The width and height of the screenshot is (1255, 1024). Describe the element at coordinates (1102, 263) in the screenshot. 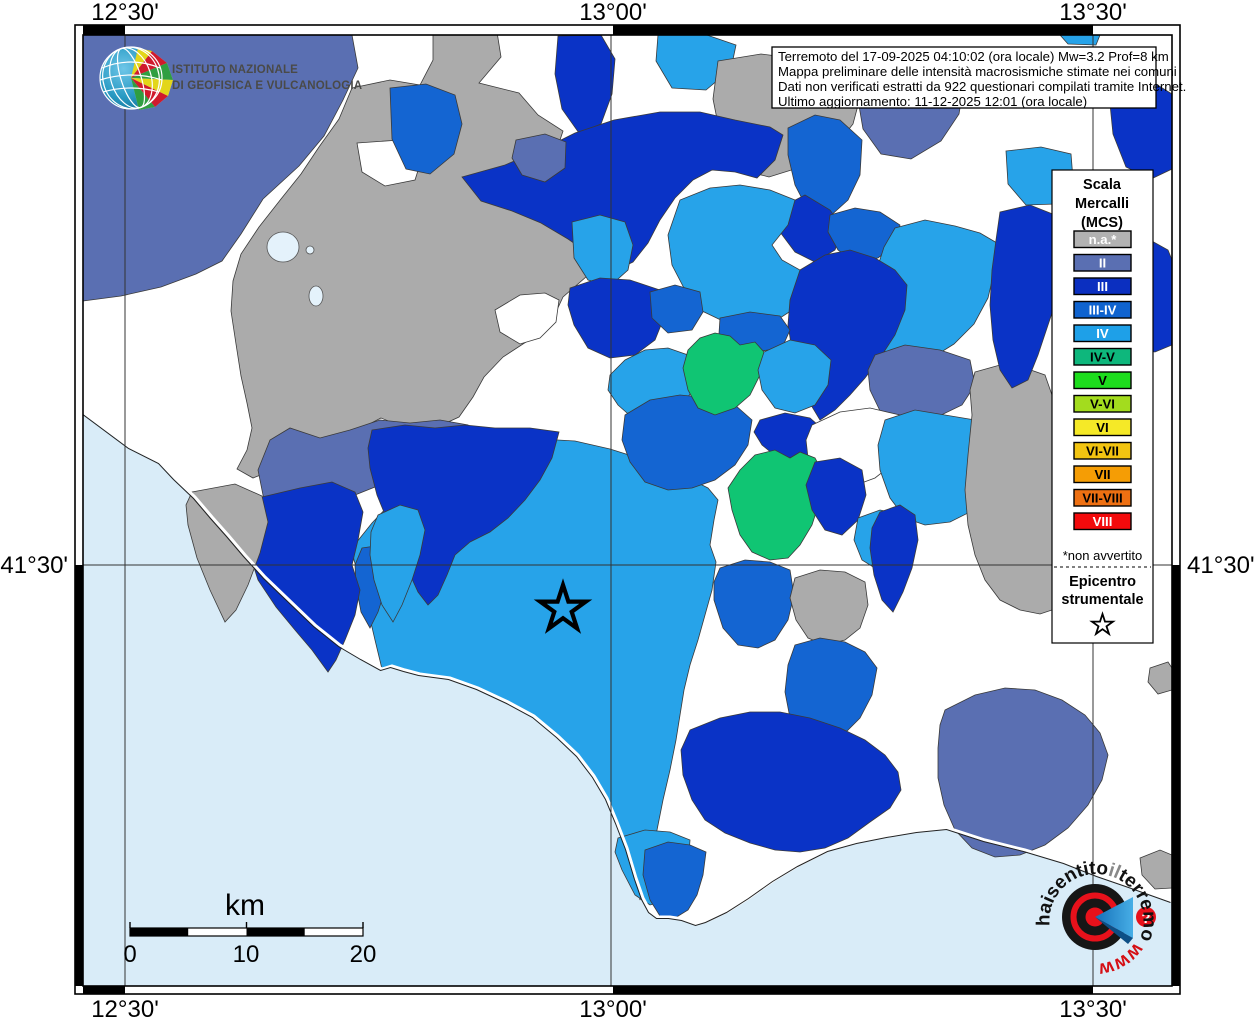

I see `svg-text: II` at that location.